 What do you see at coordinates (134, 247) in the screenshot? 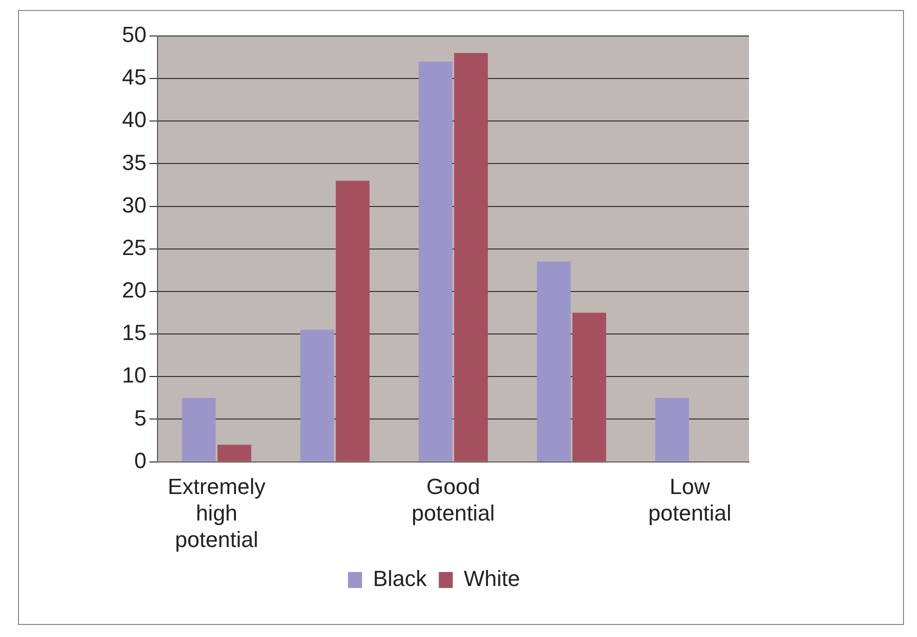
I see `y-tick-label: 25` at bounding box center [134, 247].